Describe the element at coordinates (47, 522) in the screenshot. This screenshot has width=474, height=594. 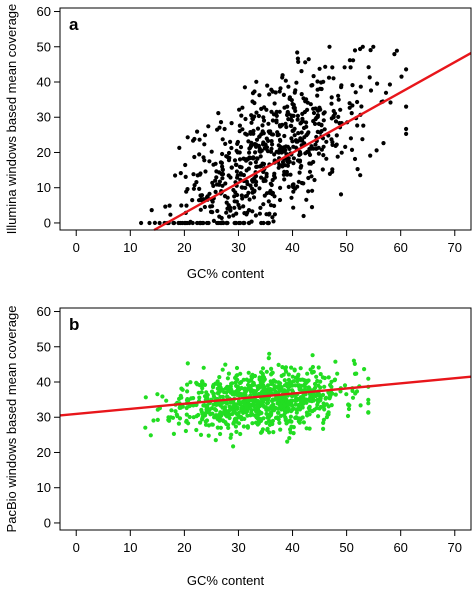
I see `y-tick-label: 0` at that location.